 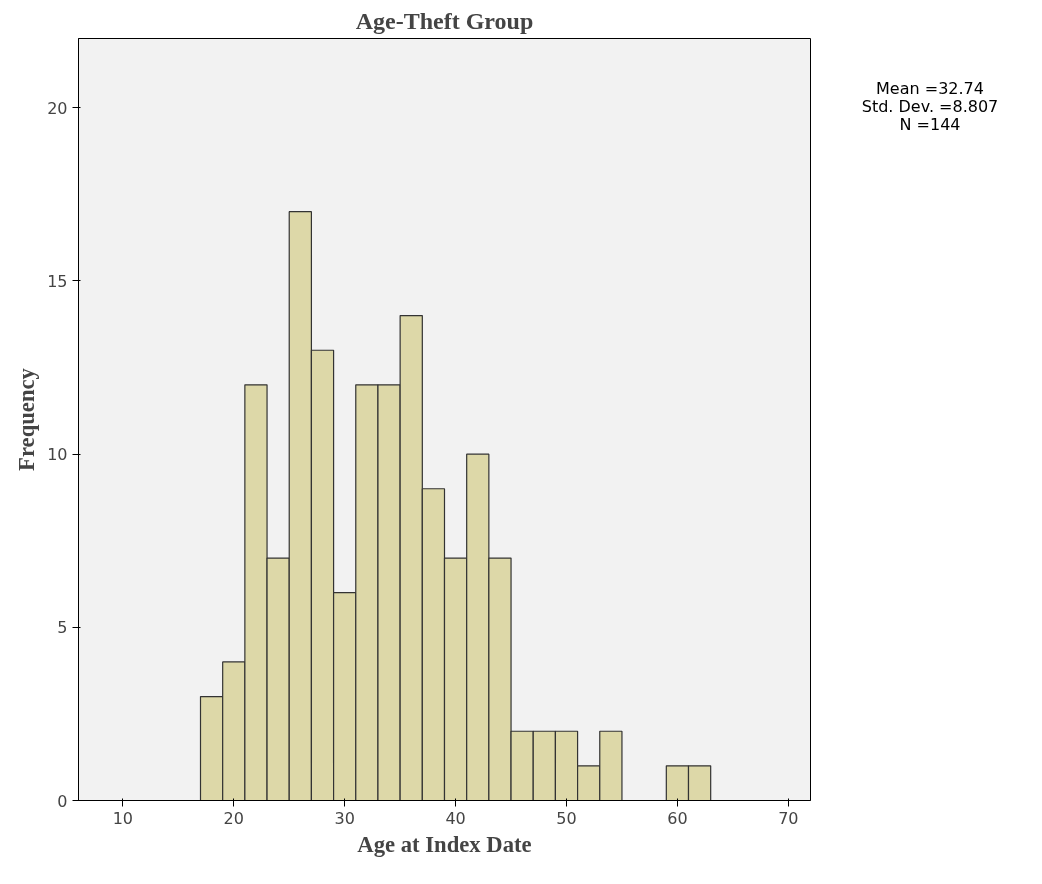 What do you see at coordinates (930, 124) in the screenshot?
I see `text: N =144` at bounding box center [930, 124].